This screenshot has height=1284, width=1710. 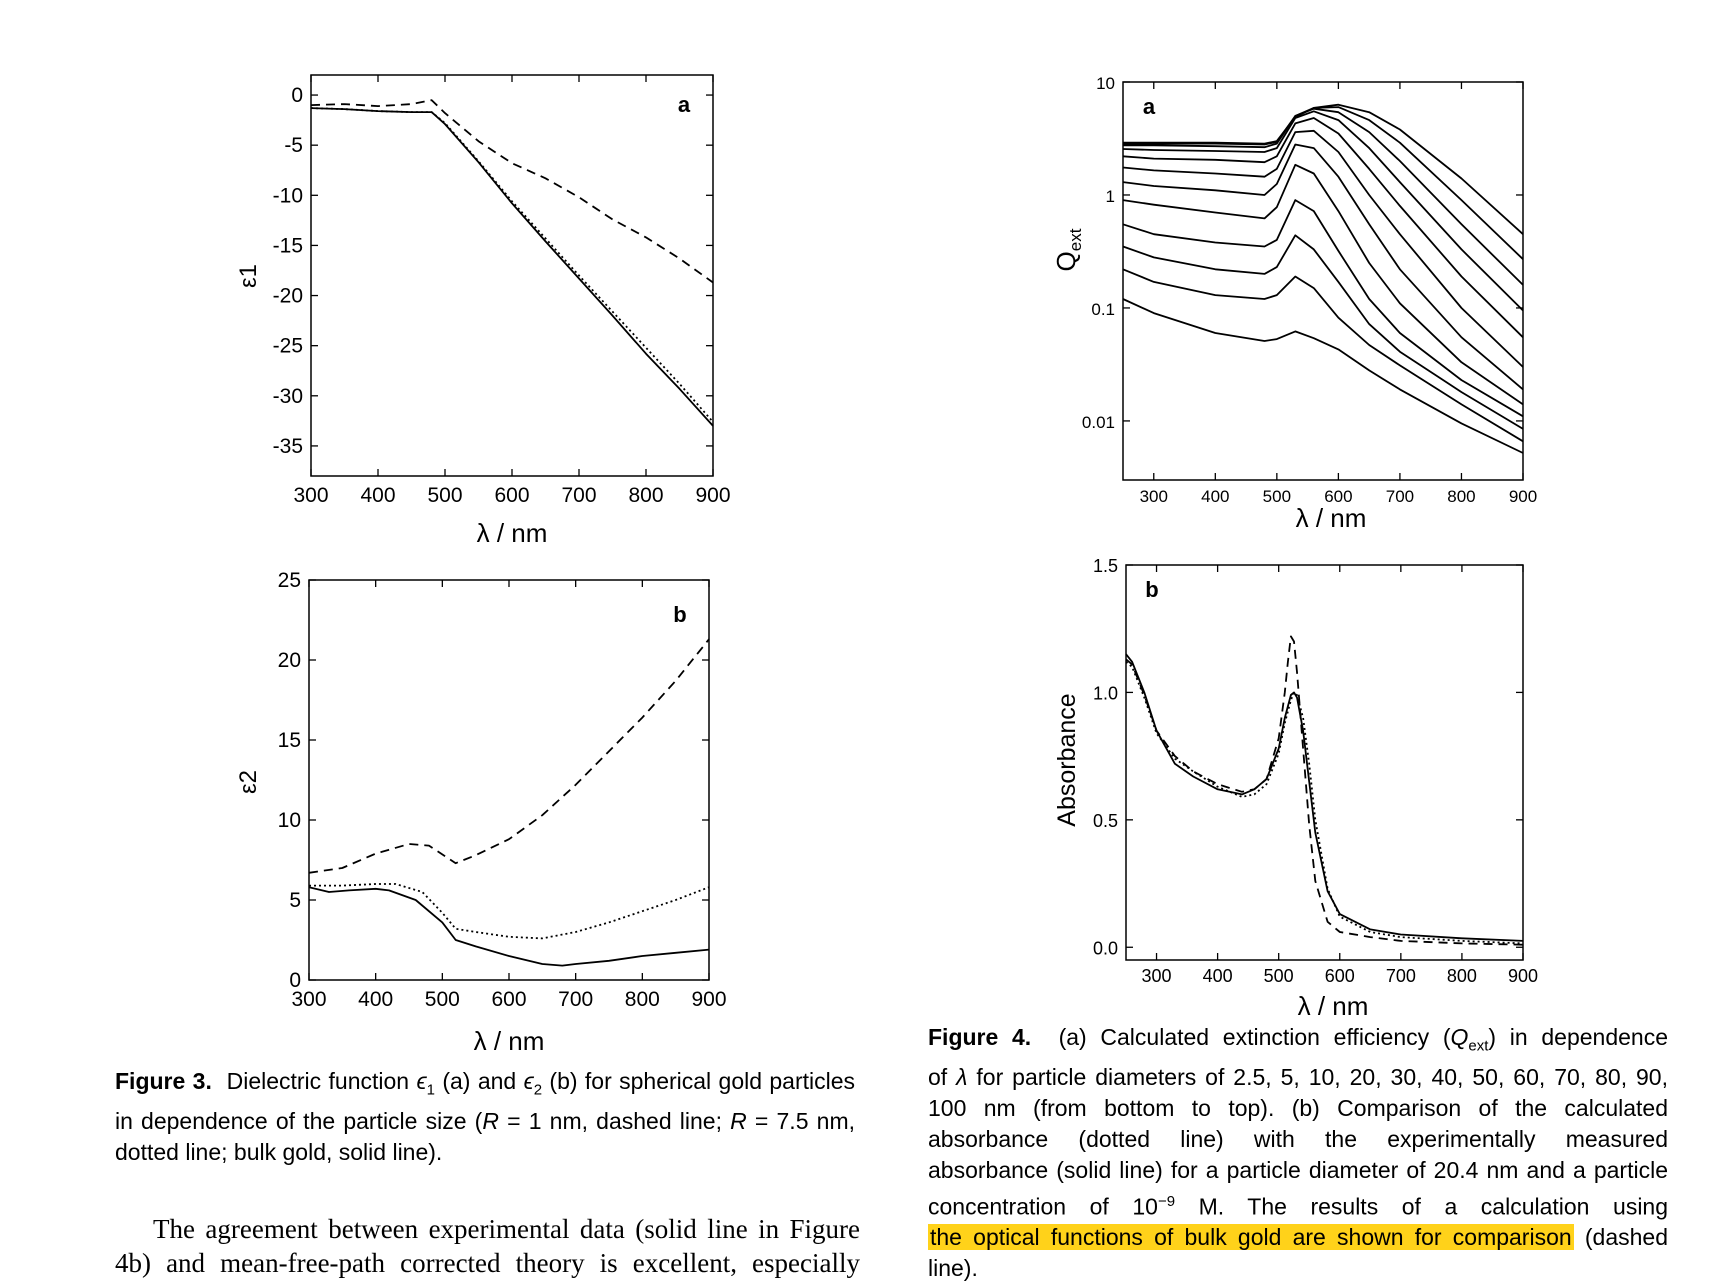 I want to click on y-tick-label: 1.5, so click(x=1105, y=566).